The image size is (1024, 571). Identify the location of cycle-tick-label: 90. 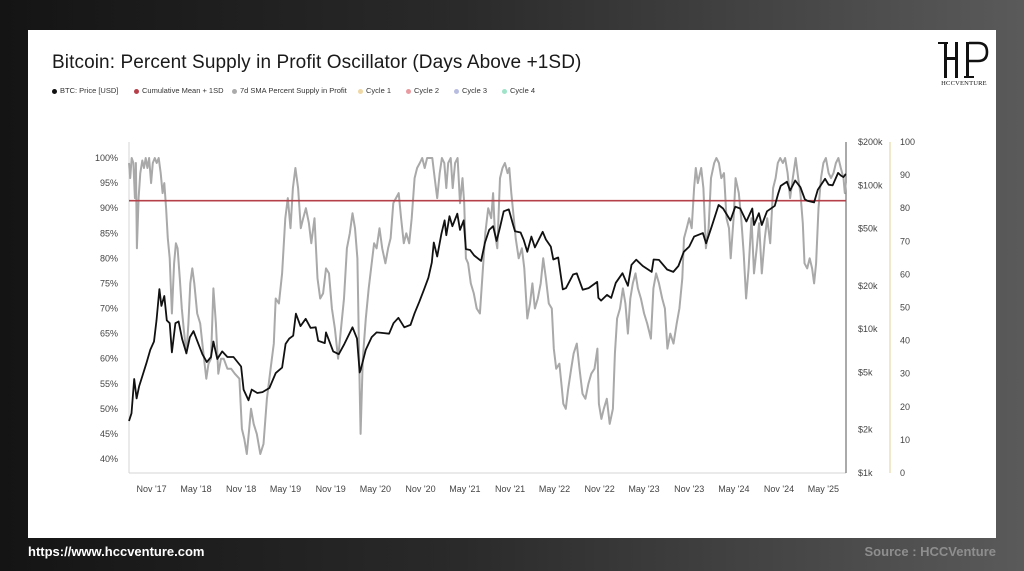
(905, 175).